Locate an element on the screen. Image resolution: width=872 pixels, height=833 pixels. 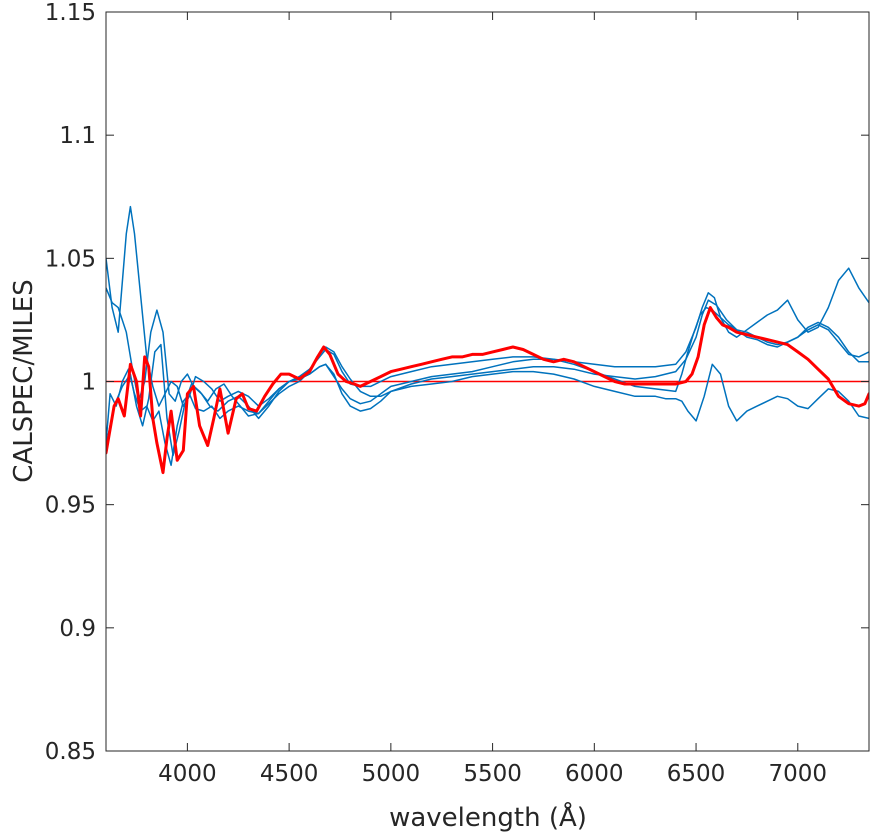
x-tick-label: 6500 is located at coordinates (696, 774).